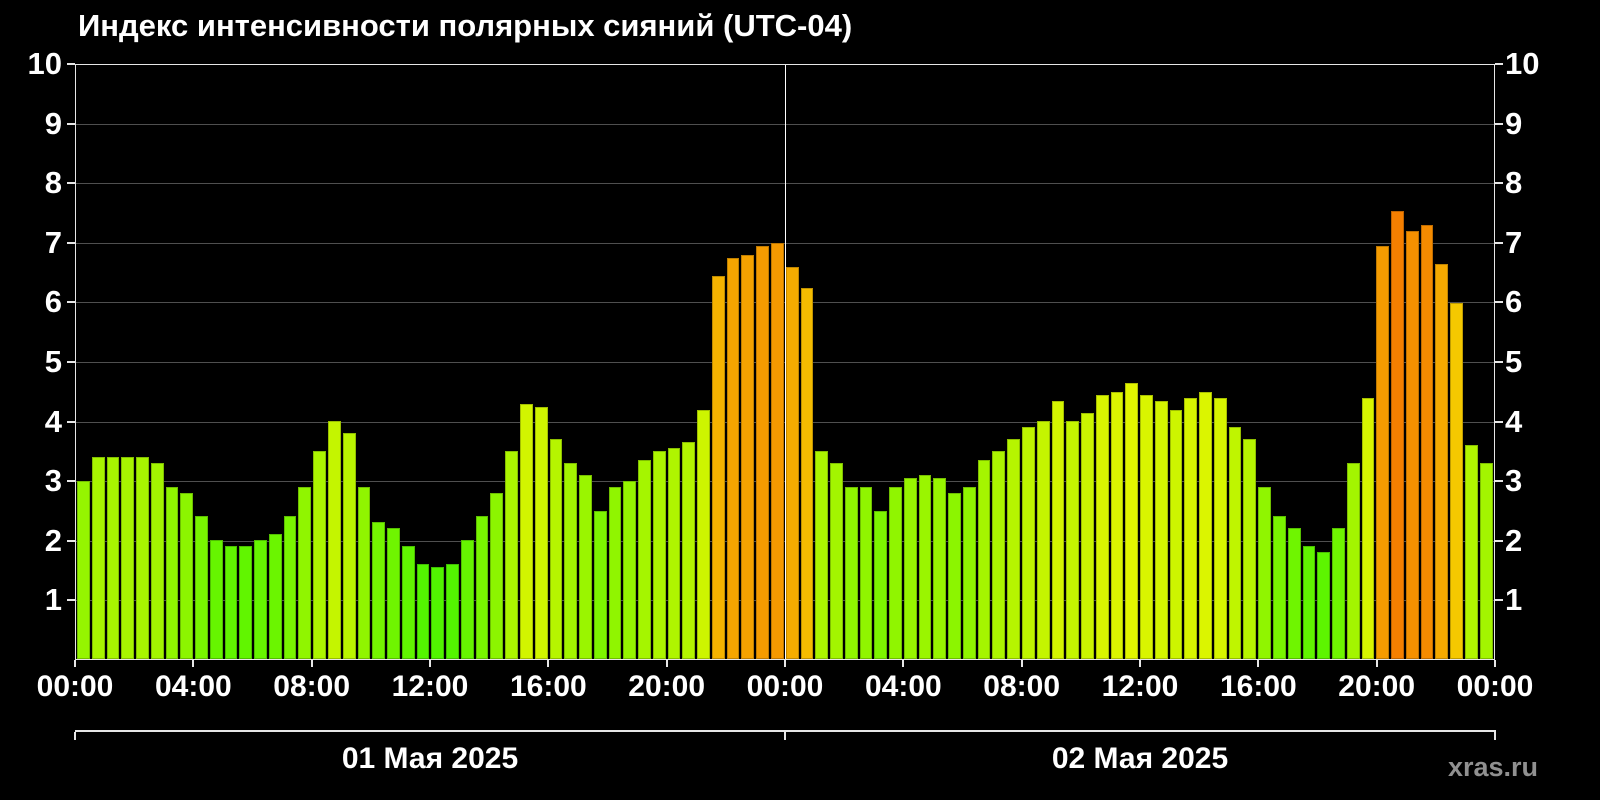 The height and width of the screenshot is (800, 1600). Describe the element at coordinates (1492, 767) in the screenshot. I see `watermark: xras.ru` at that location.